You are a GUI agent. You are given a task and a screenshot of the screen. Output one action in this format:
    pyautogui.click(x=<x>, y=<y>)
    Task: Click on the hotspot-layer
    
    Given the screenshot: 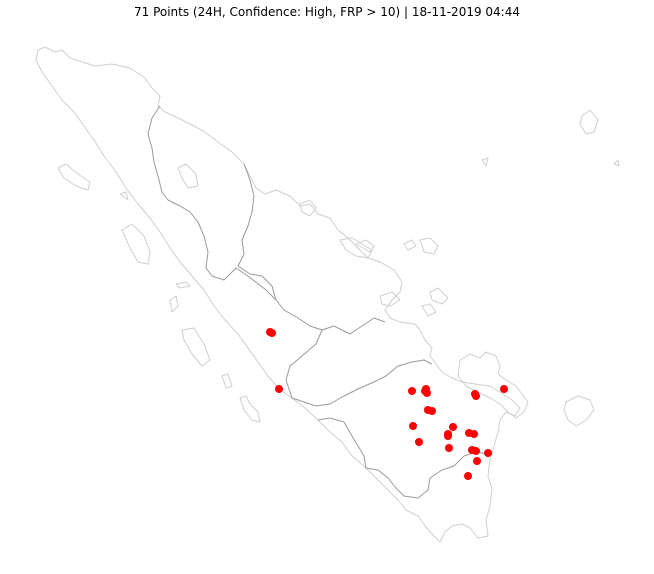 What is the action you would take?
    pyautogui.click(x=387, y=404)
    